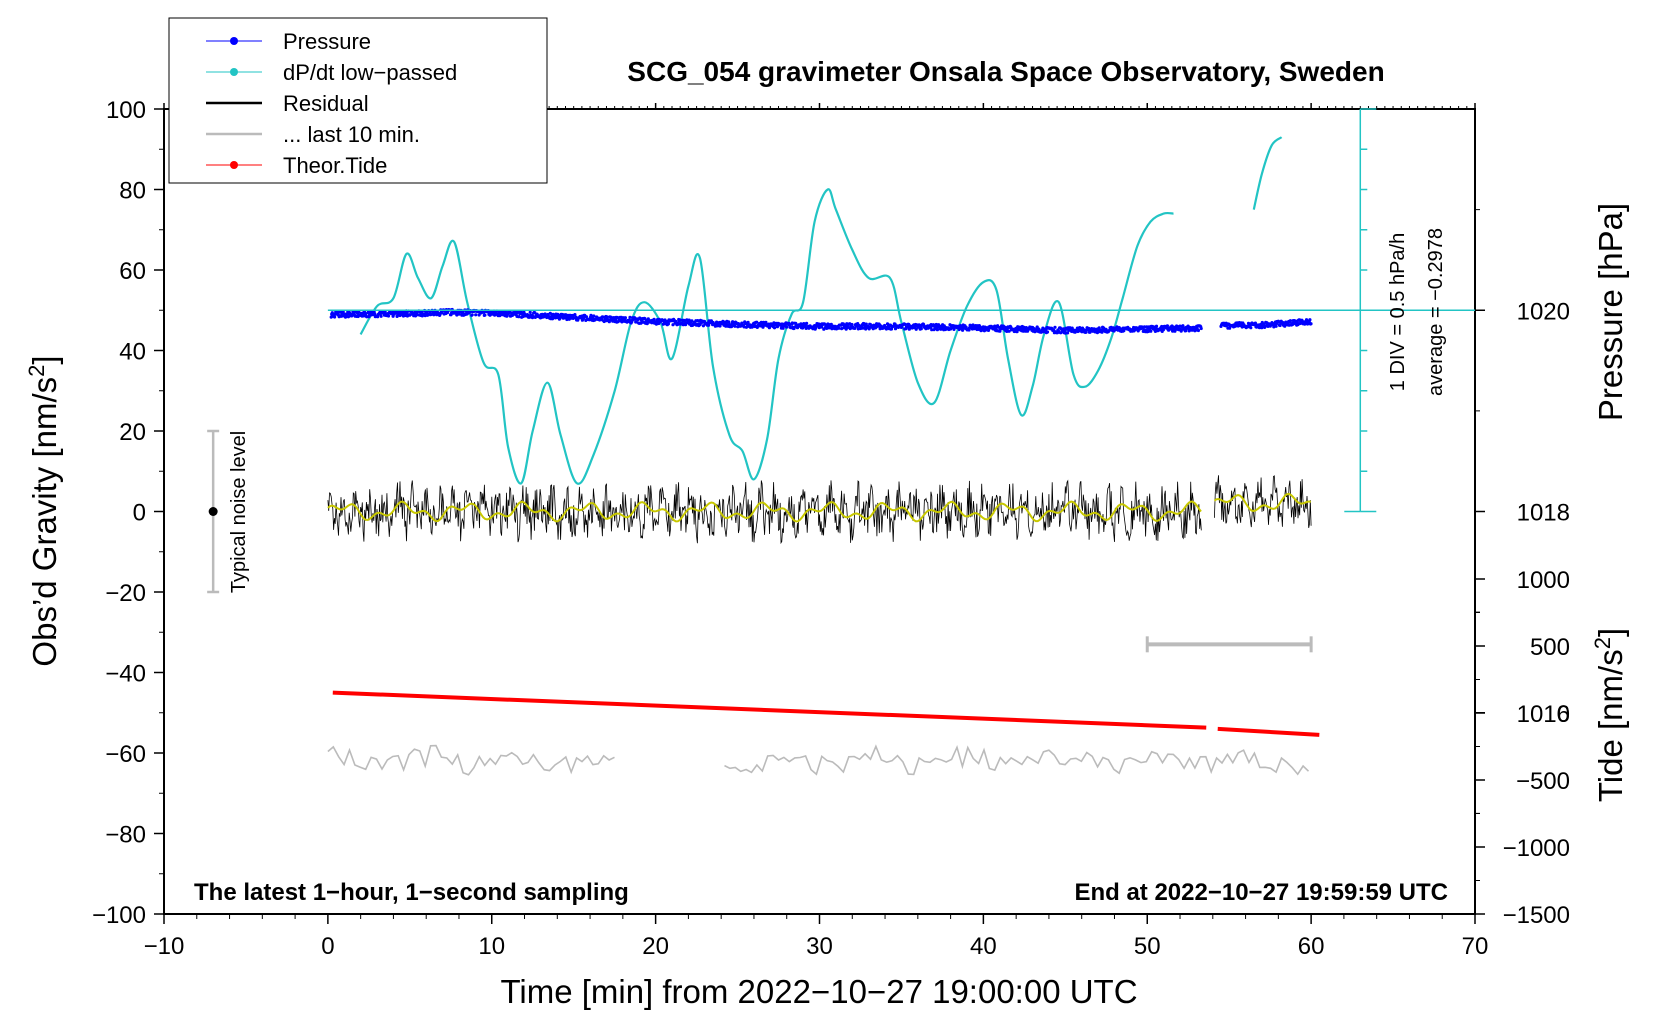 This screenshot has height=1020, width=1660. What do you see at coordinates (411, 892) in the screenshot?
I see `footer-left-note: The latest 1−hour, 1−second sampling` at bounding box center [411, 892].